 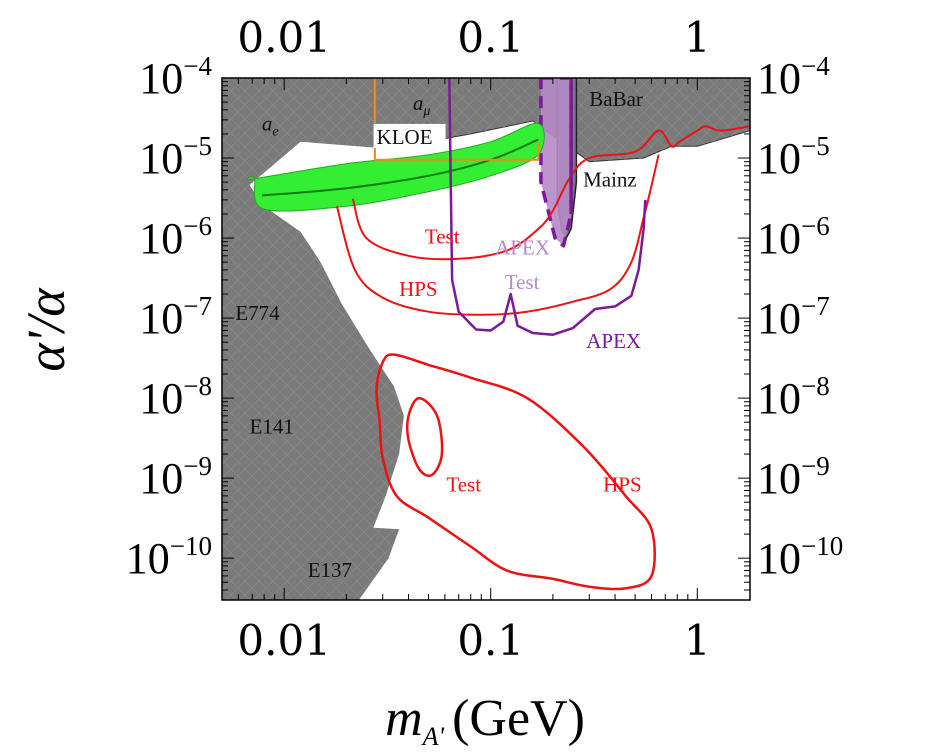 I want to click on series-hps-test-upper, so click(x=550, y=193).